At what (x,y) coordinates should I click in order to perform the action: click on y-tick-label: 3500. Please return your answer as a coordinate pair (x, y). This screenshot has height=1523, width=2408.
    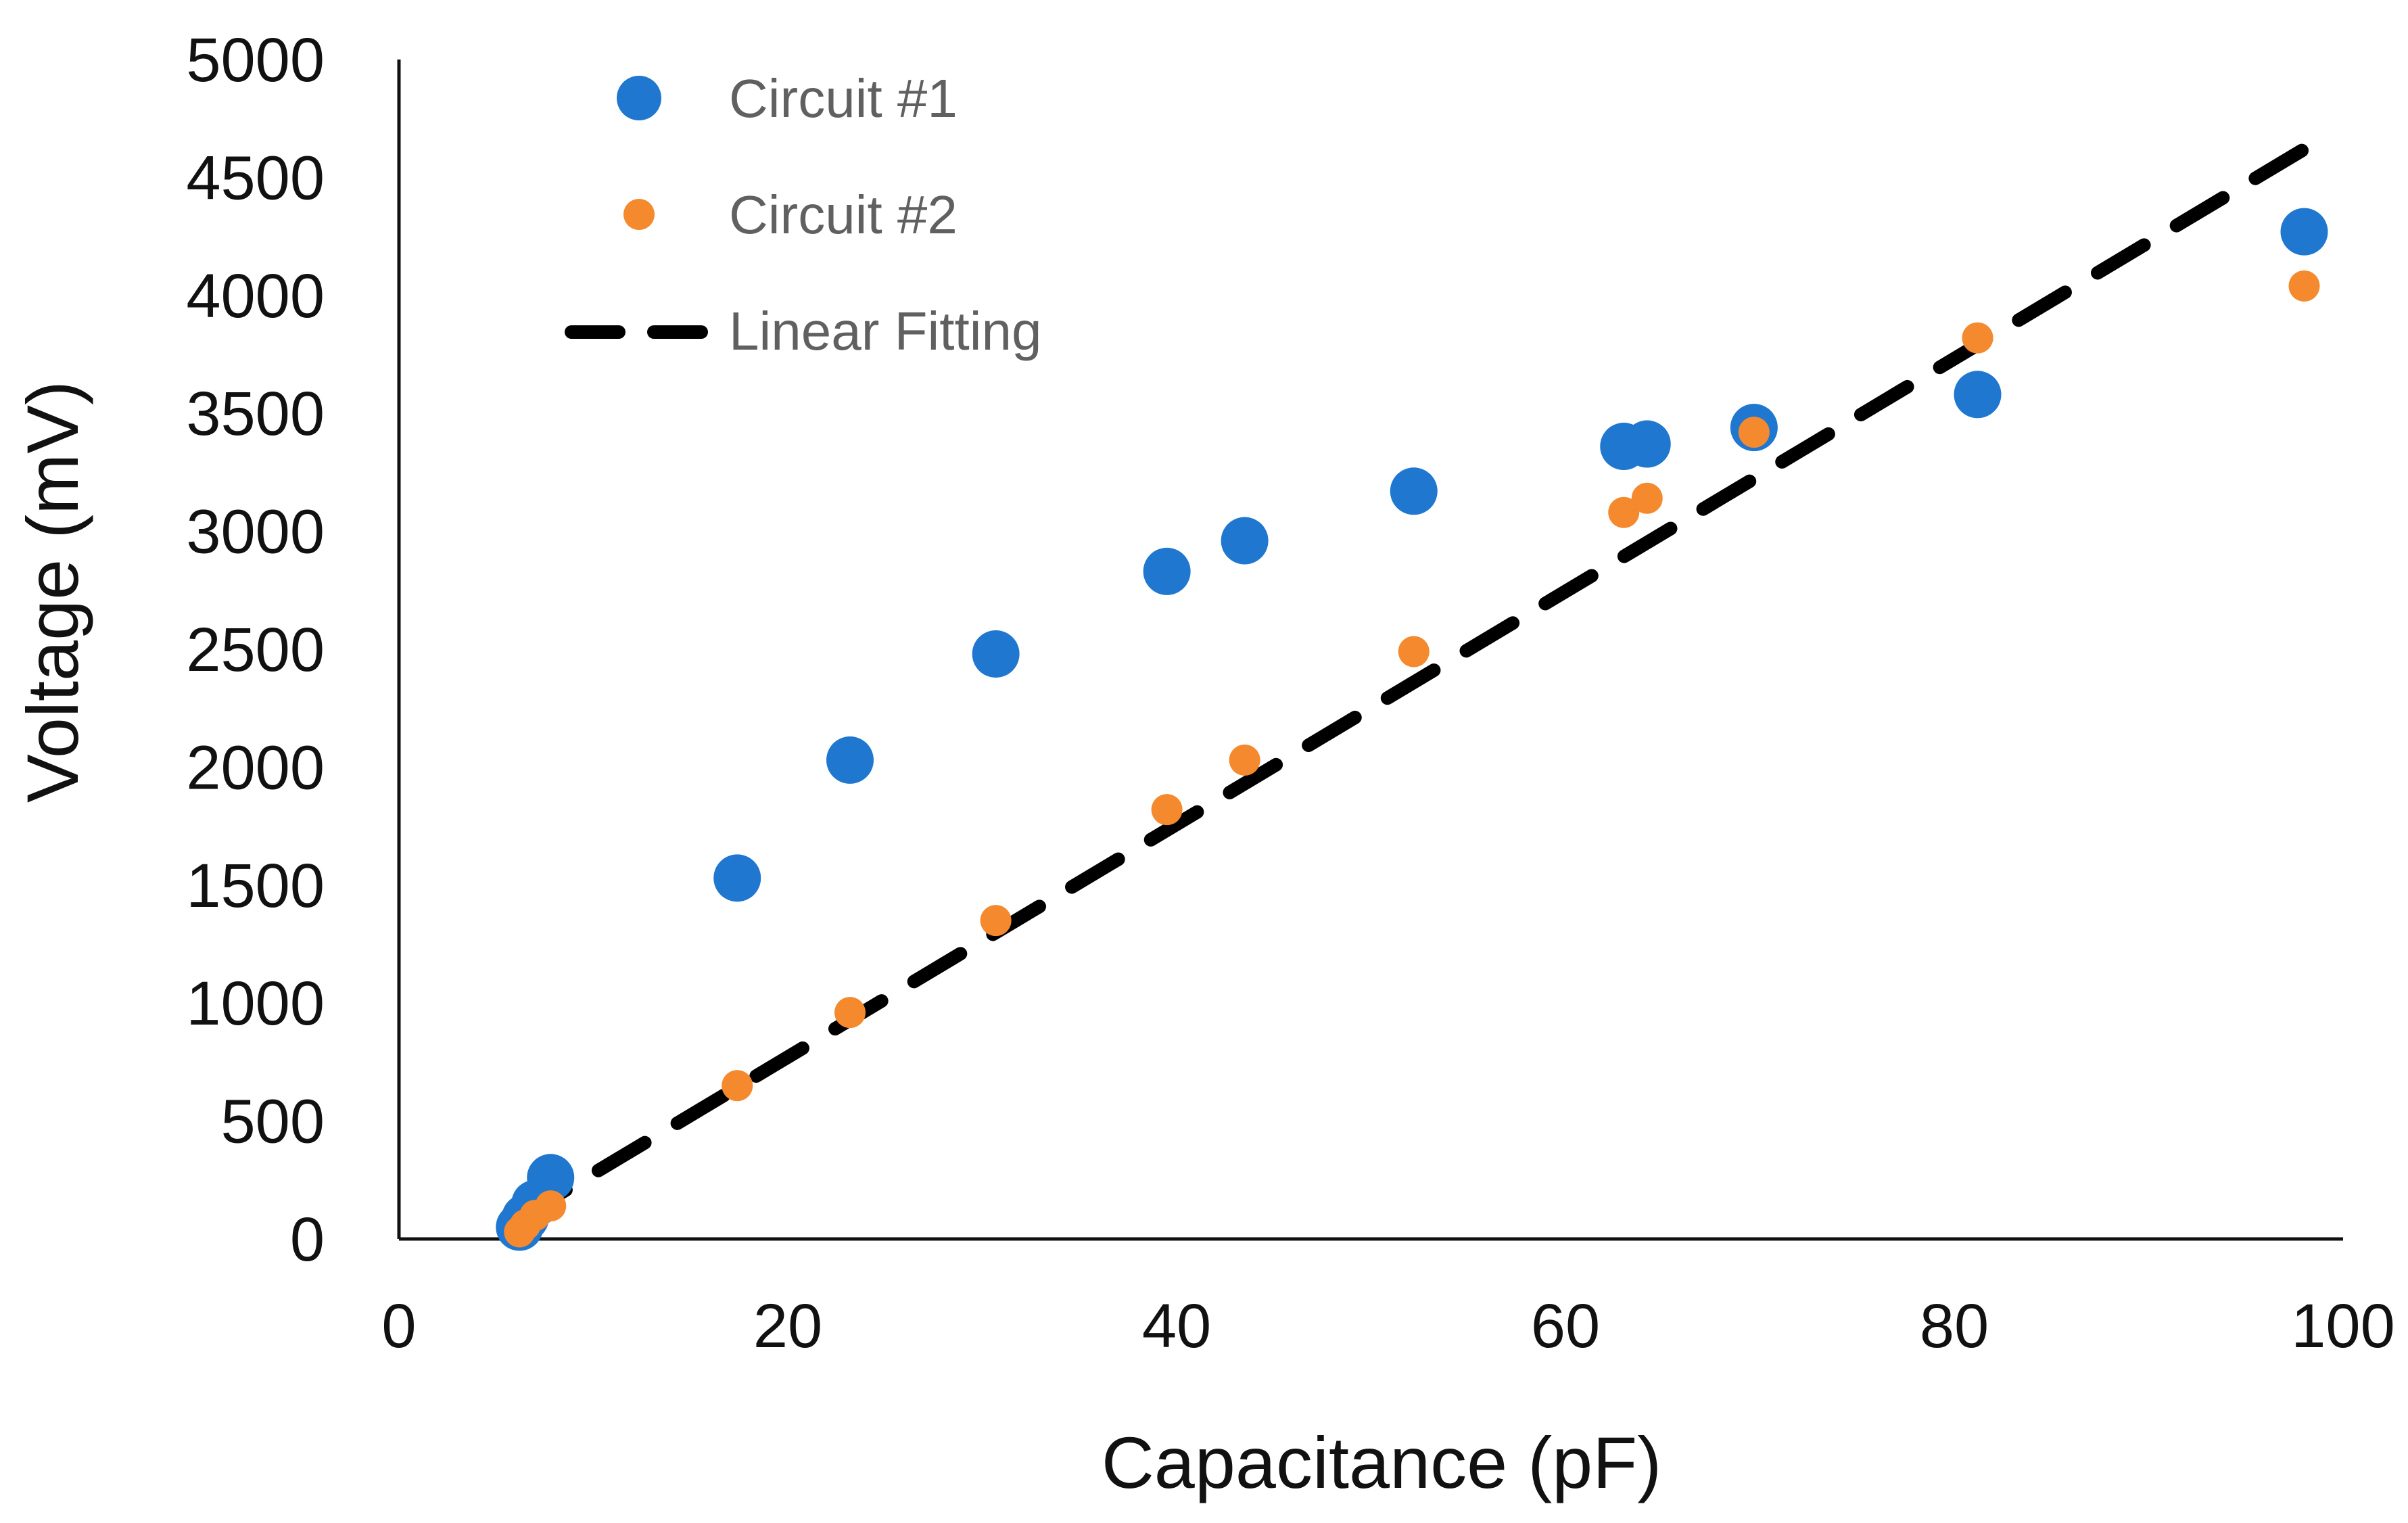
    Looking at the image, I should click on (255, 414).